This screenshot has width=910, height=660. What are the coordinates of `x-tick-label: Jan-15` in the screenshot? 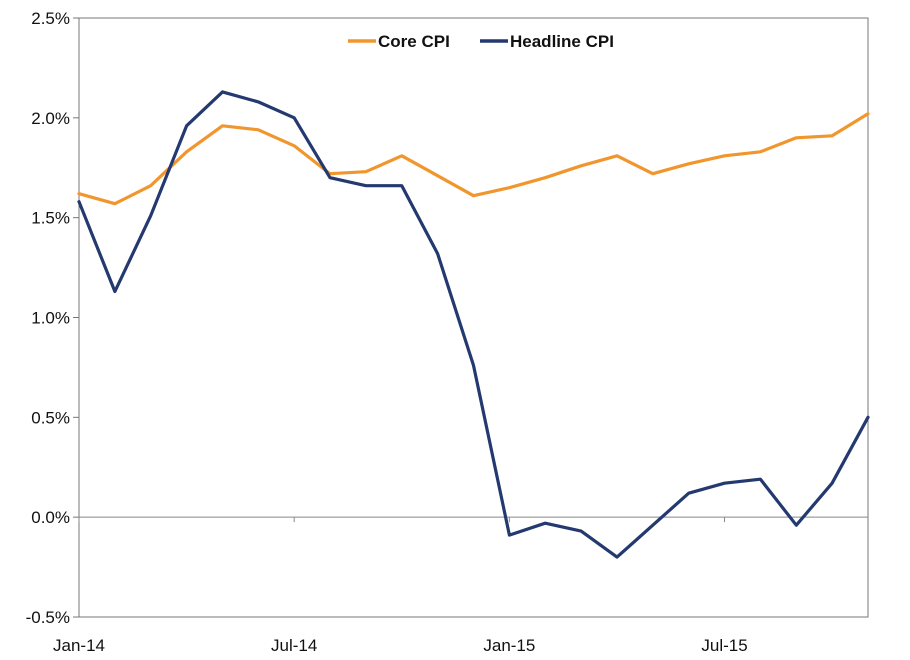 It's located at (509, 645).